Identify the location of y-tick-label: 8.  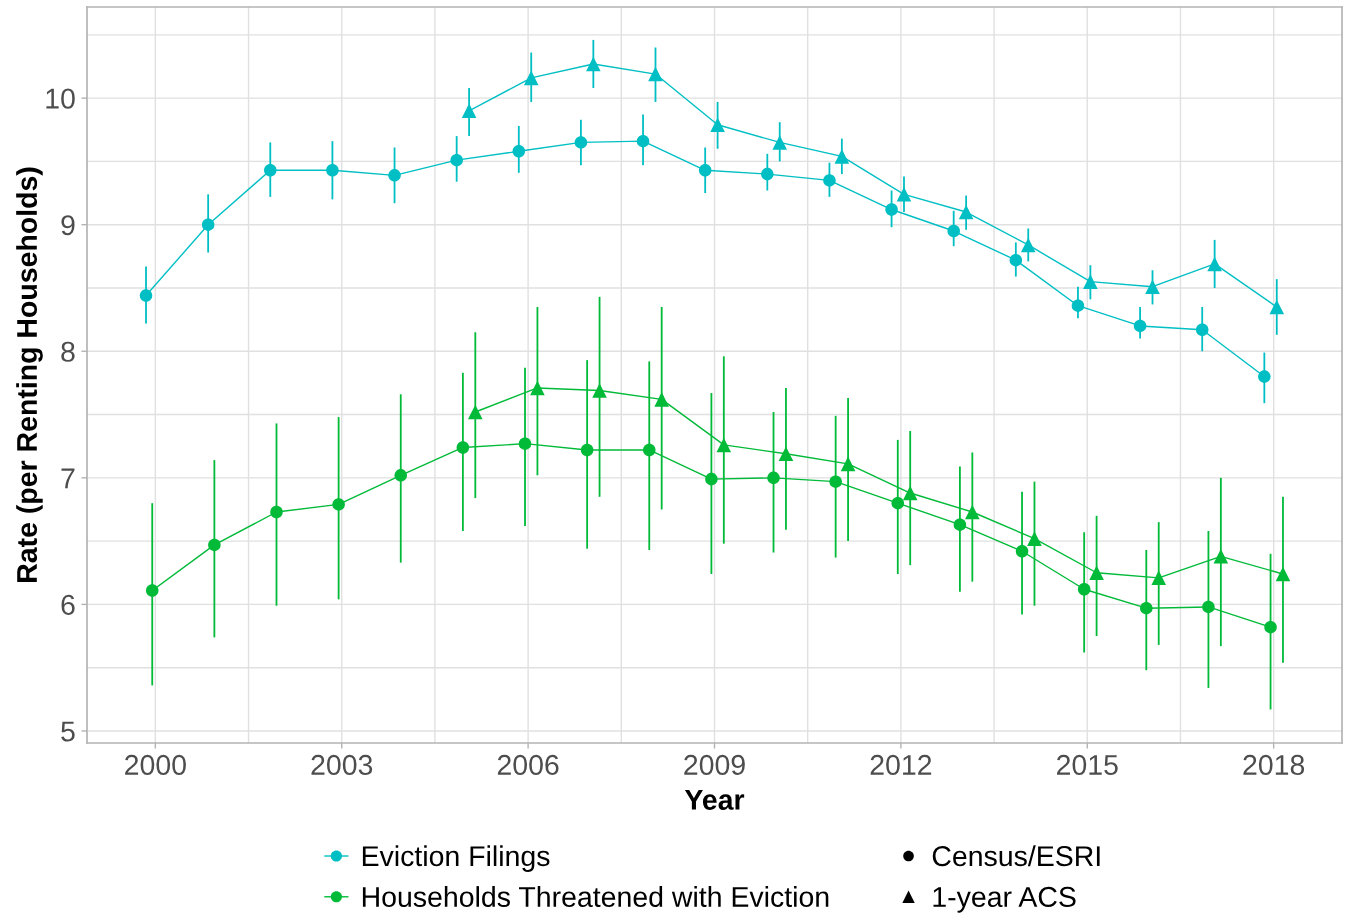
(68, 351).